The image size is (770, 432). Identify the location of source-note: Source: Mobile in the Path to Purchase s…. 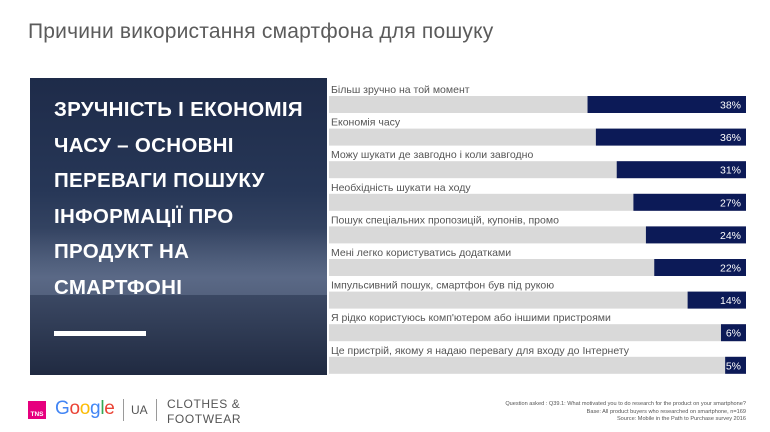
(681, 419).